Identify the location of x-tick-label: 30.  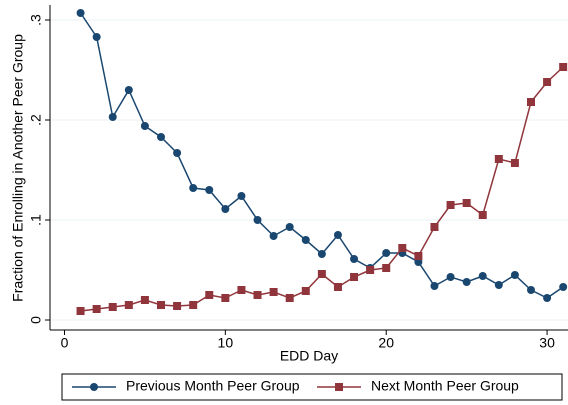
(547, 343).